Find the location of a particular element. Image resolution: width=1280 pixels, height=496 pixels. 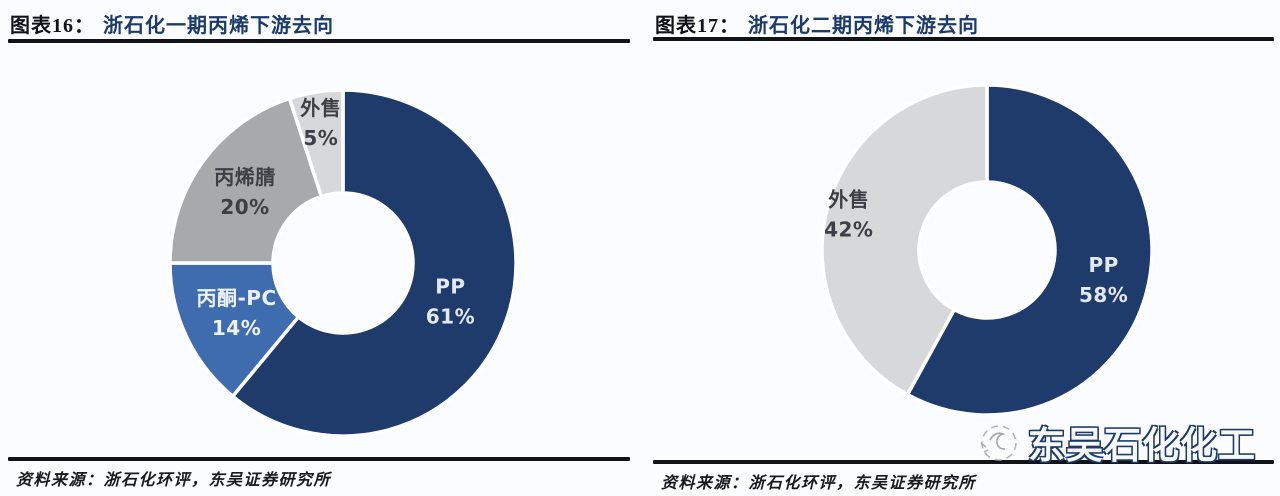

pie-slice-label-外售: 外售 5% is located at coordinates (320, 123).